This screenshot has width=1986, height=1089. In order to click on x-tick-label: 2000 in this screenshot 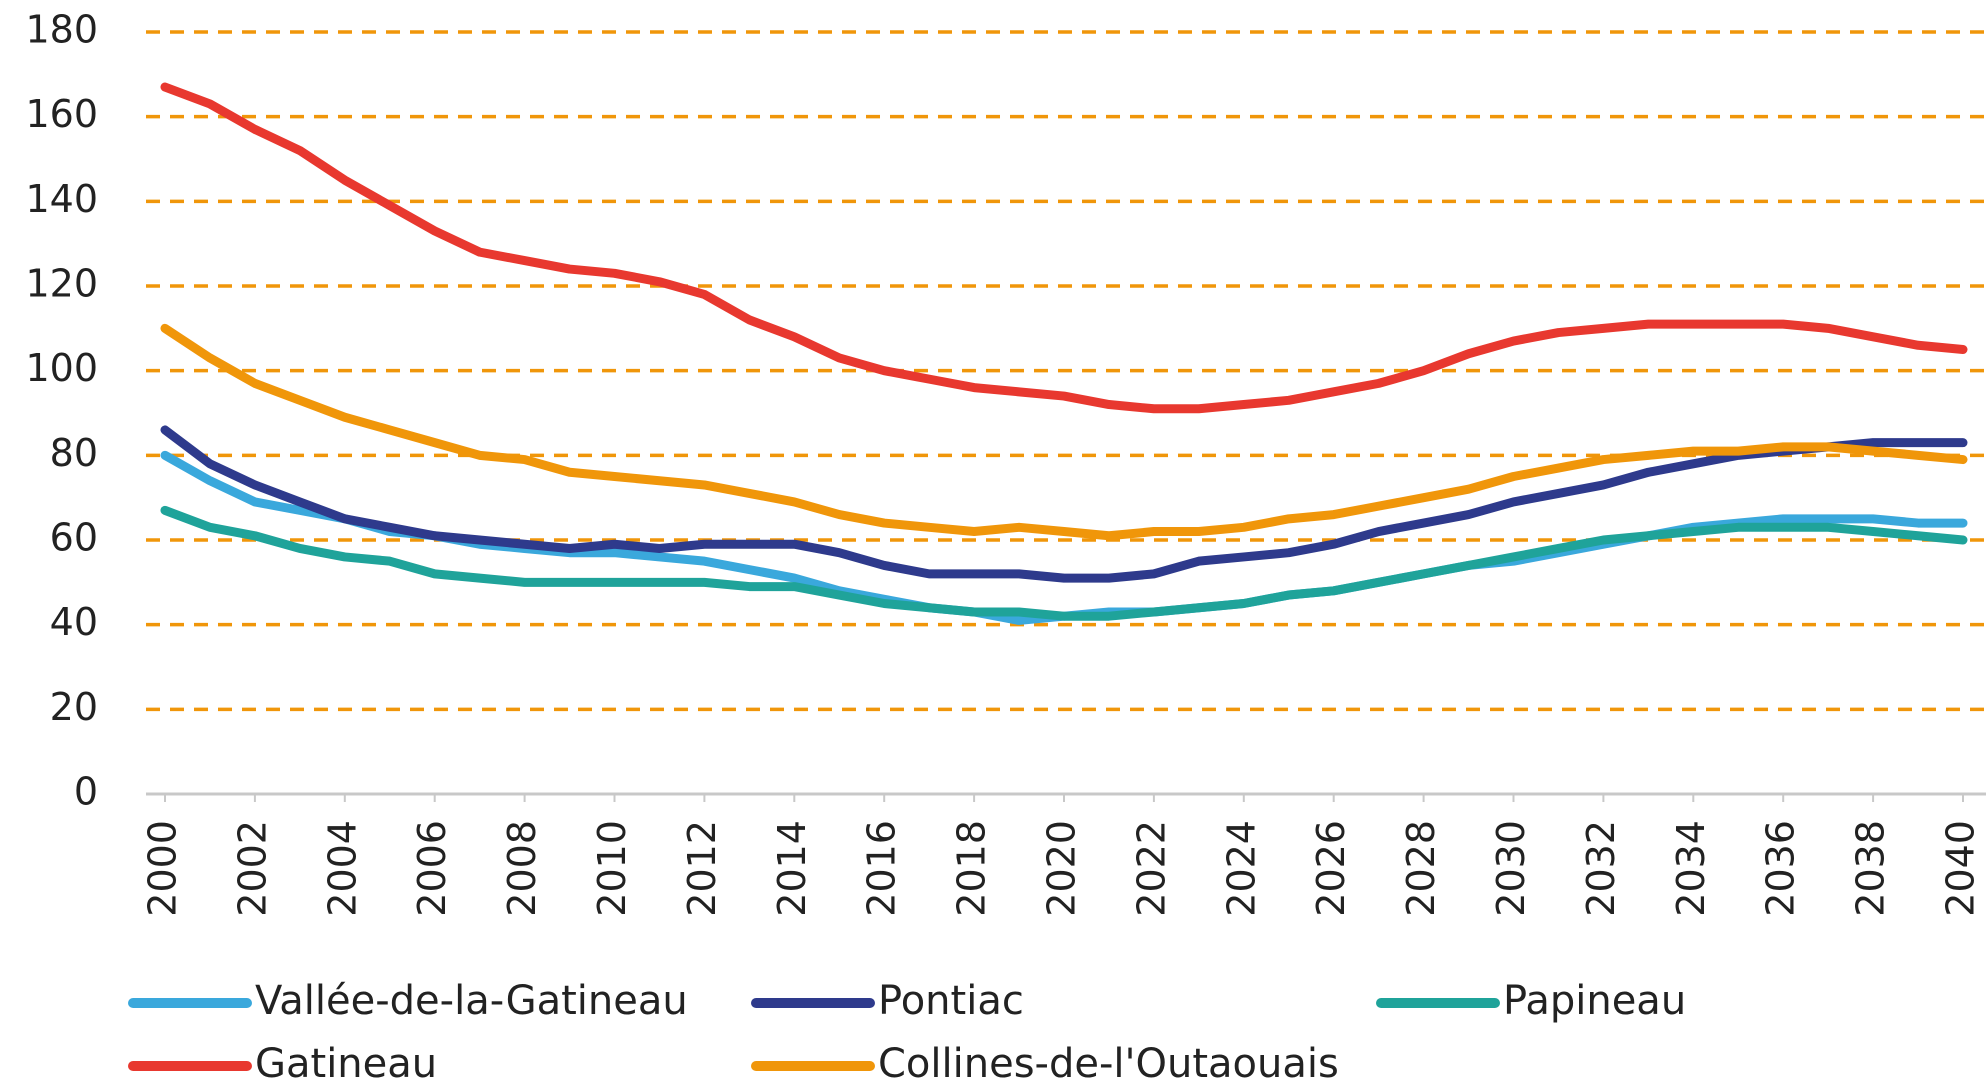, I will do `click(163, 868)`.